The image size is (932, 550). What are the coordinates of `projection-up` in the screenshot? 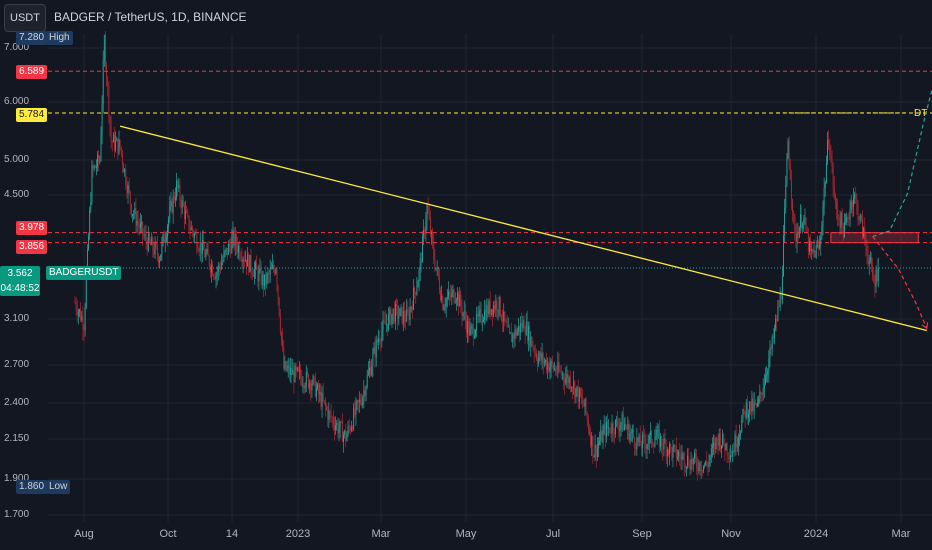 It's located at (902, 162).